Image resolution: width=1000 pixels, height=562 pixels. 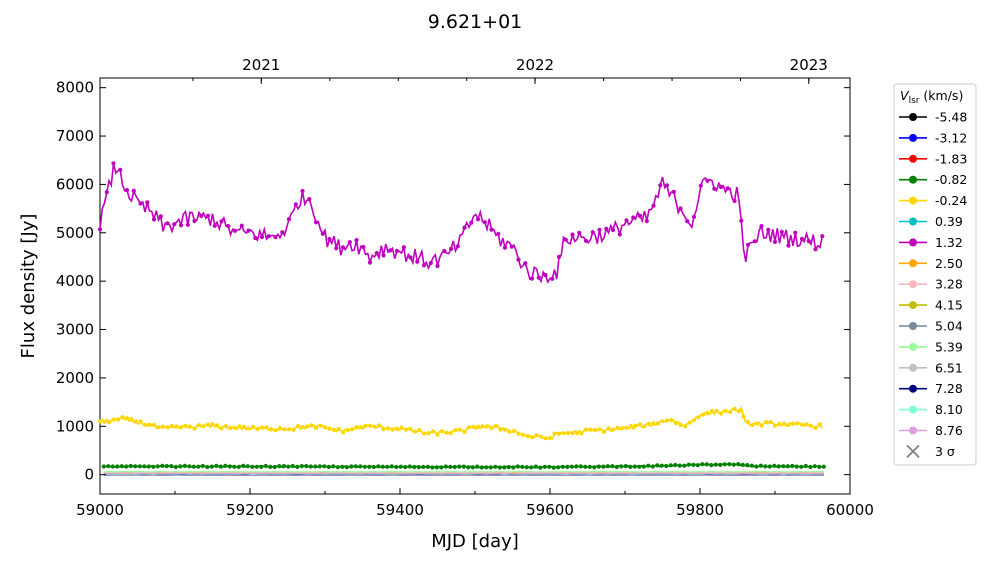 What do you see at coordinates (933, 137) in the screenshot?
I see `legend-entry-3-12: -3.12` at bounding box center [933, 137].